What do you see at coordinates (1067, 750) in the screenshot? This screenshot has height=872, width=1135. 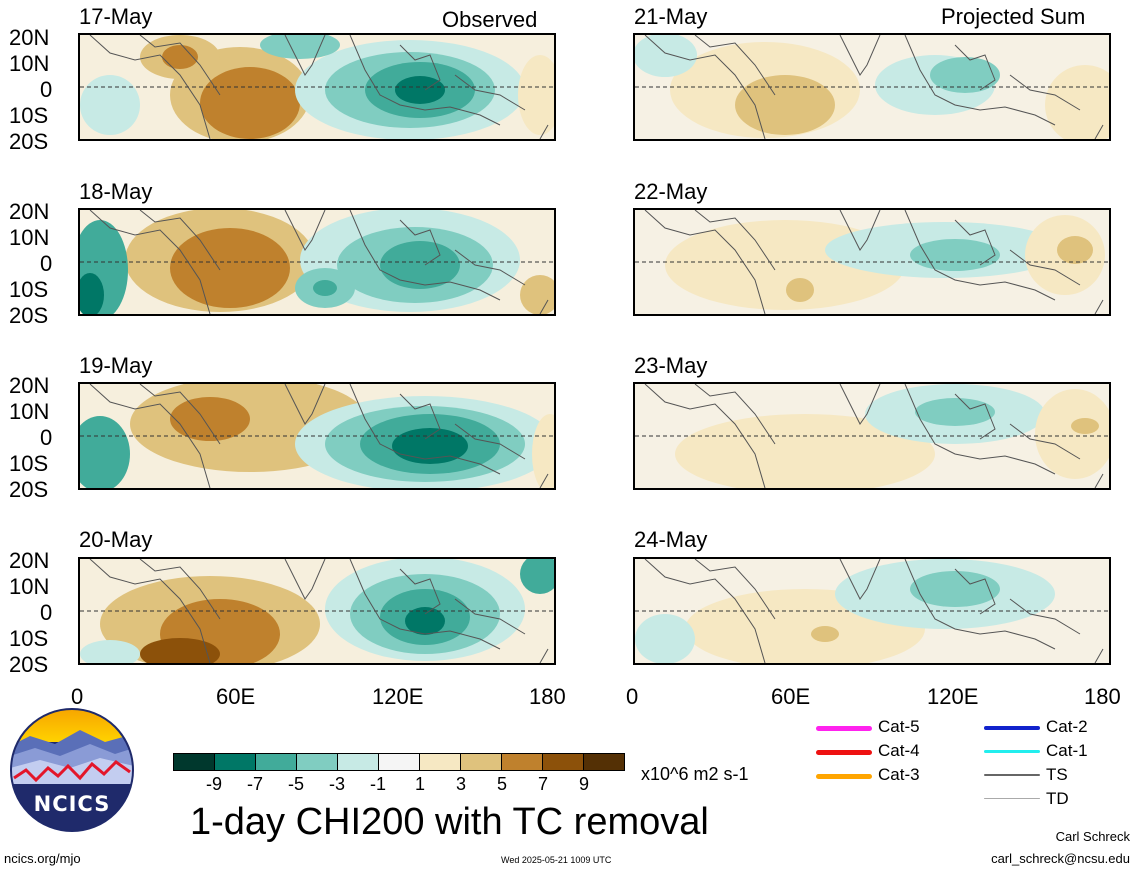 I see `legend-label: Cat-1` at bounding box center [1067, 750].